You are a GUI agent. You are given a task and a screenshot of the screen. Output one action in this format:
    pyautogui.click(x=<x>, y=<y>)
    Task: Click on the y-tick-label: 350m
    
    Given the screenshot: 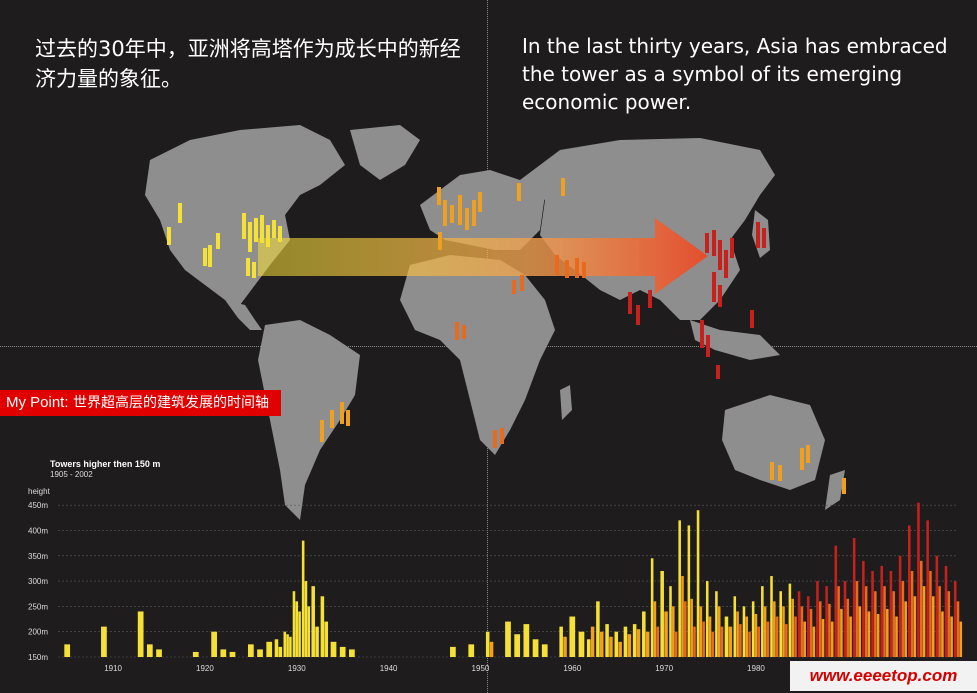 What is the action you would take?
    pyautogui.click(x=38, y=556)
    